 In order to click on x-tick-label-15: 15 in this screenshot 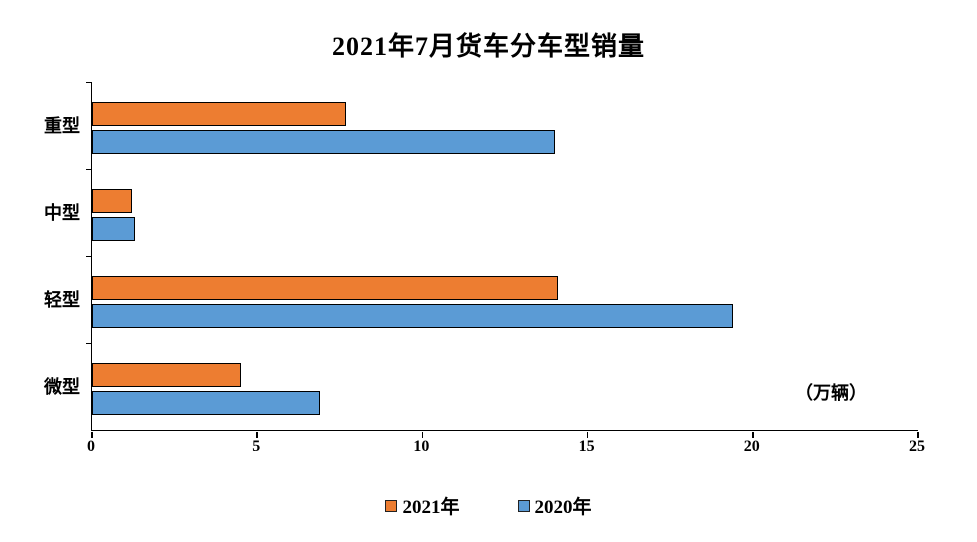, I will do `click(586, 446)`.